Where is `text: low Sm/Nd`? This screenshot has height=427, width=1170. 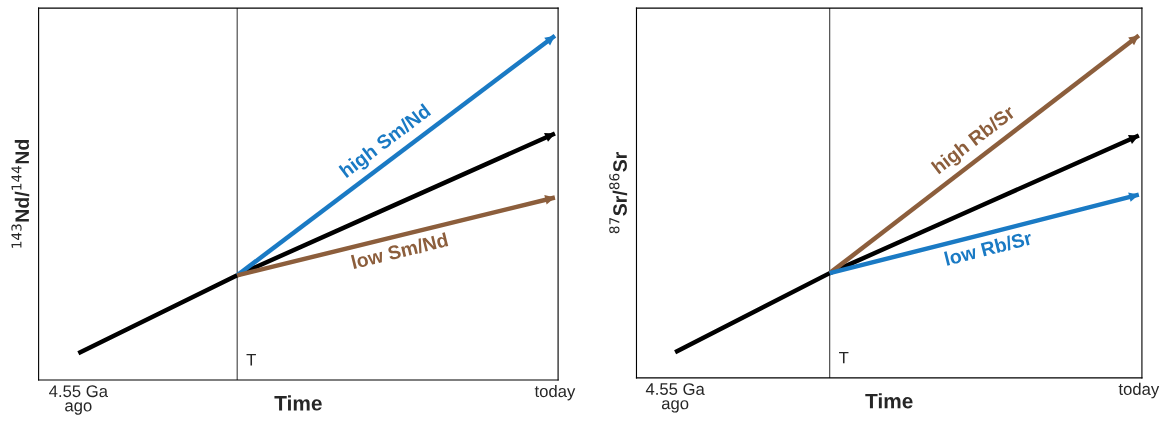
text: low Sm/Nd is located at coordinates (399, 251).